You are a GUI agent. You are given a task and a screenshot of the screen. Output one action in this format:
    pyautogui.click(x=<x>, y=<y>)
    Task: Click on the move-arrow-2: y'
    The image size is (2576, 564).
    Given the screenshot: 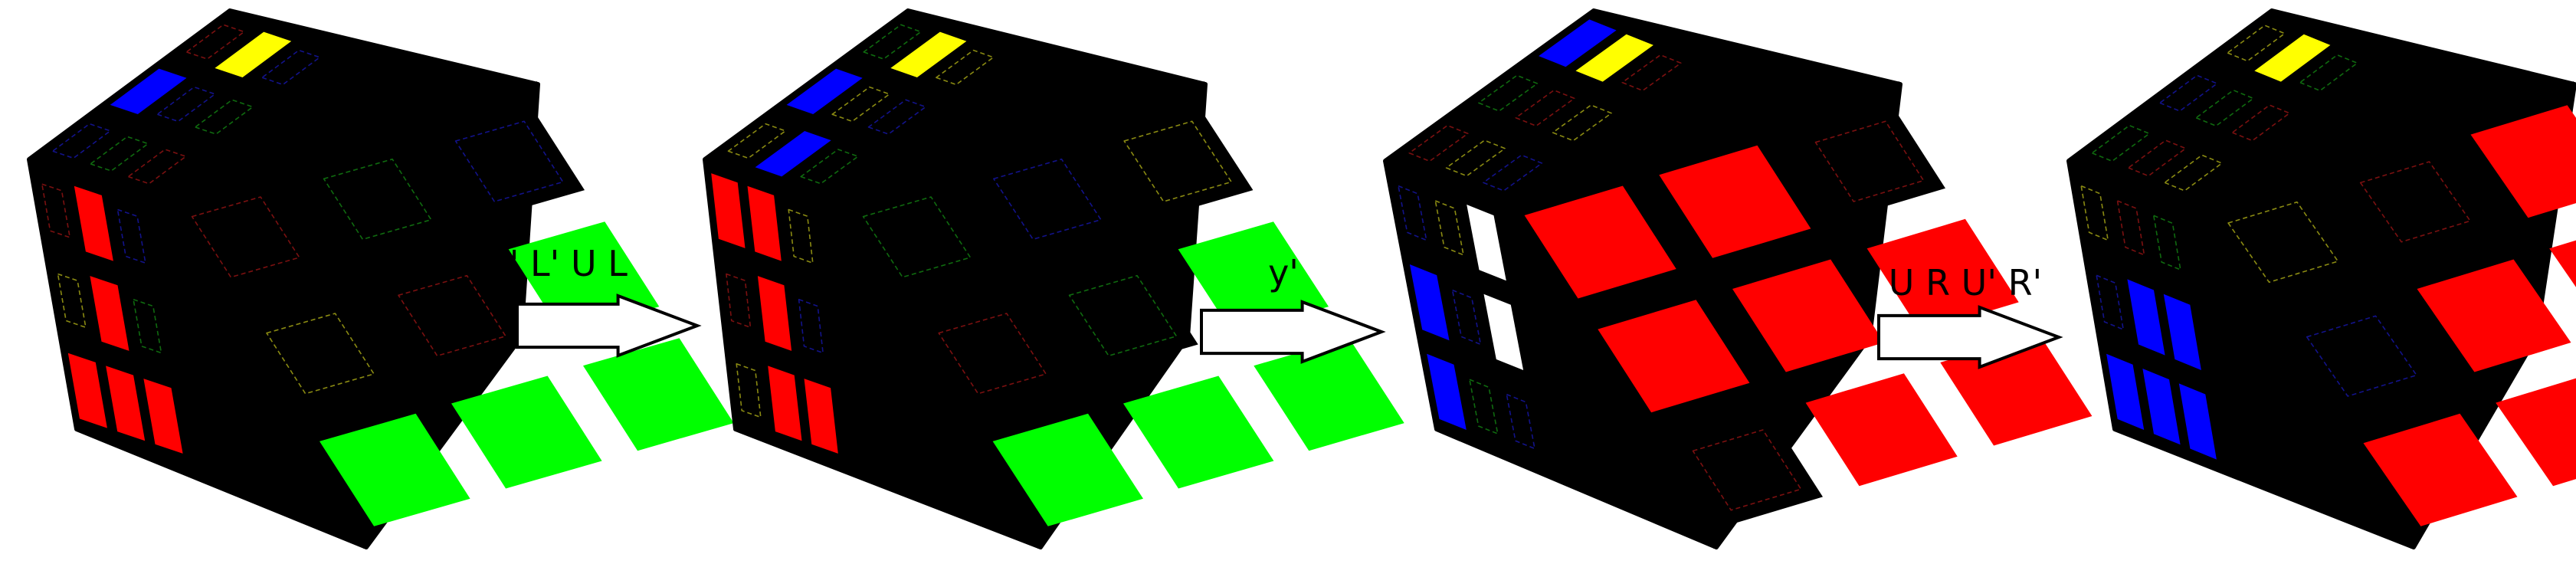 What is the action you would take?
    pyautogui.click(x=1293, y=308)
    